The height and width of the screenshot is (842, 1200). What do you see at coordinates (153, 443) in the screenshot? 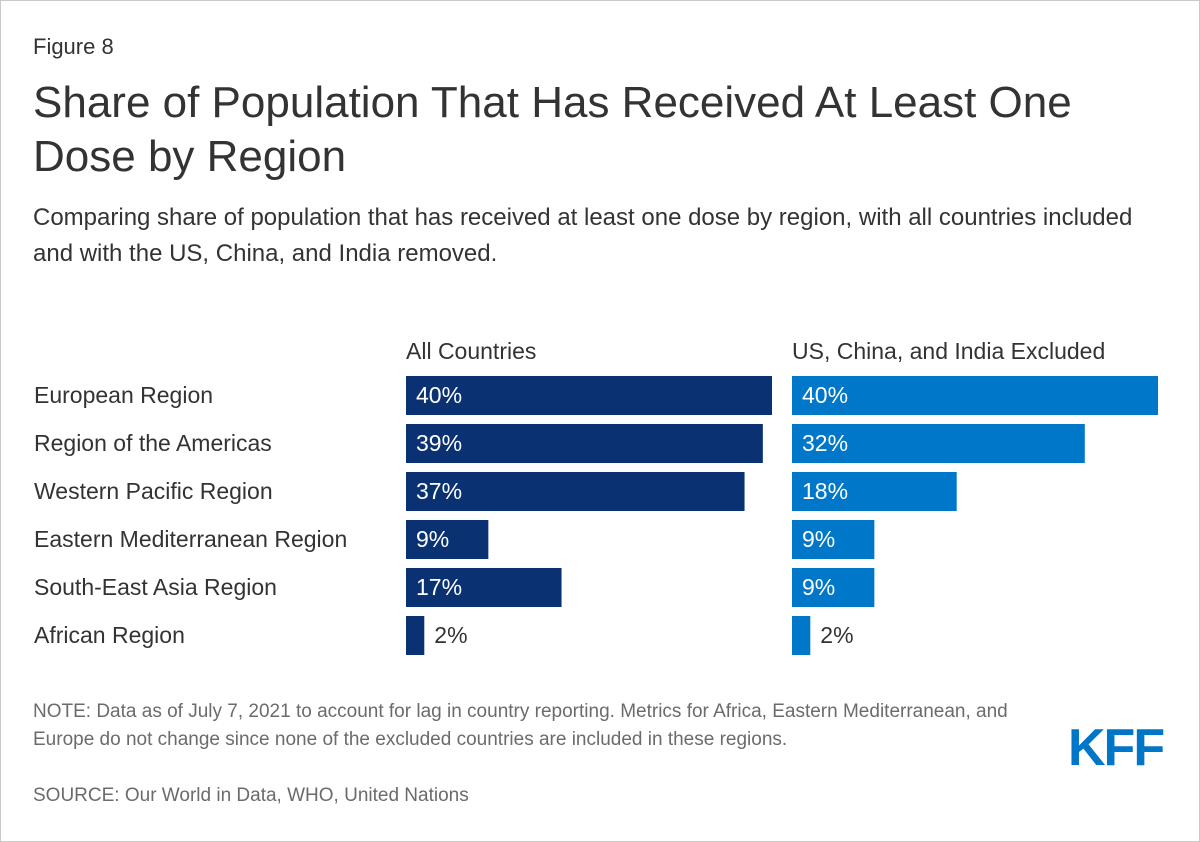
I see `category-label: Region of the Americas` at bounding box center [153, 443].